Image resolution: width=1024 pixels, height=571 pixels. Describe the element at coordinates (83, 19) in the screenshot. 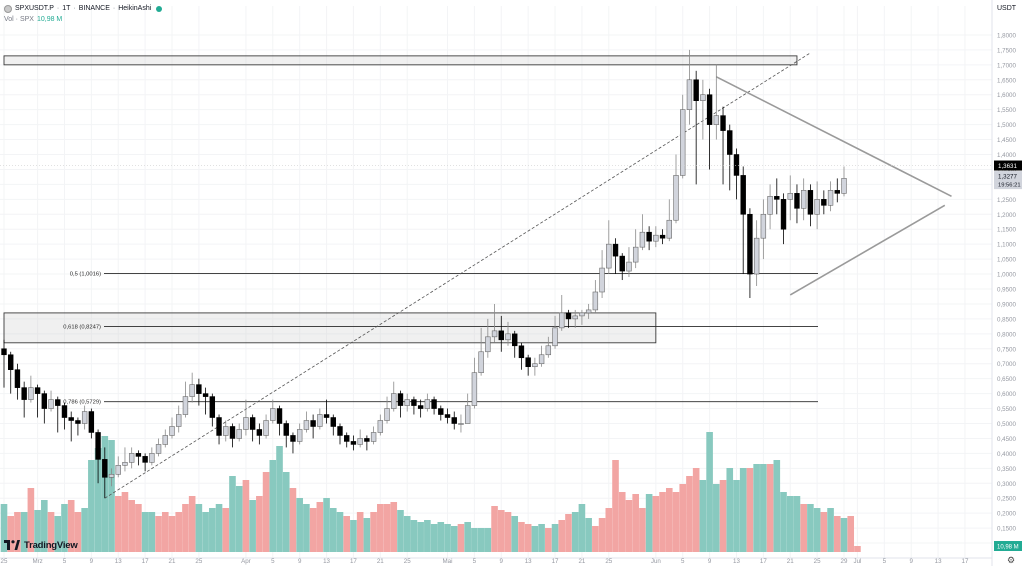

I see `volume-row: Vol · SPX 10,98 M` at that location.